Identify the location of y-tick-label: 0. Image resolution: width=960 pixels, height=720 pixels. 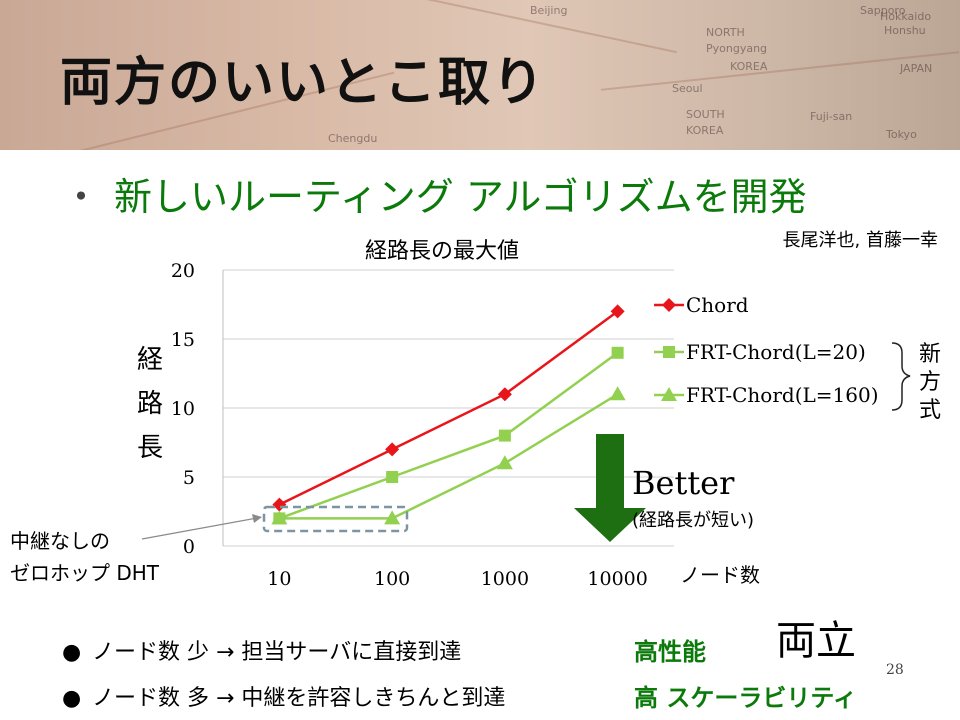
(189, 547).